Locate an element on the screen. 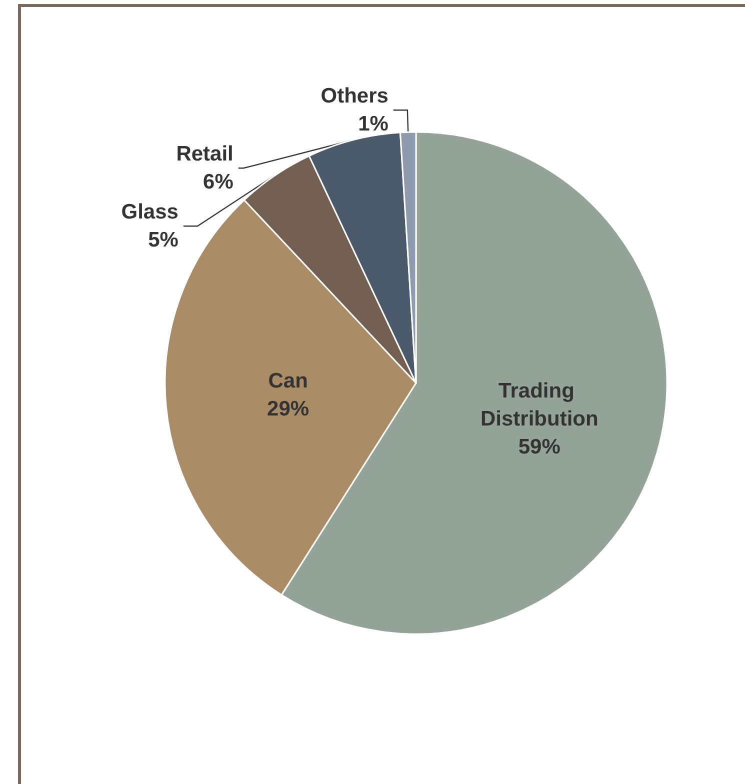 The height and width of the screenshot is (784, 745). slice-label: Retail is located at coordinates (205, 154).